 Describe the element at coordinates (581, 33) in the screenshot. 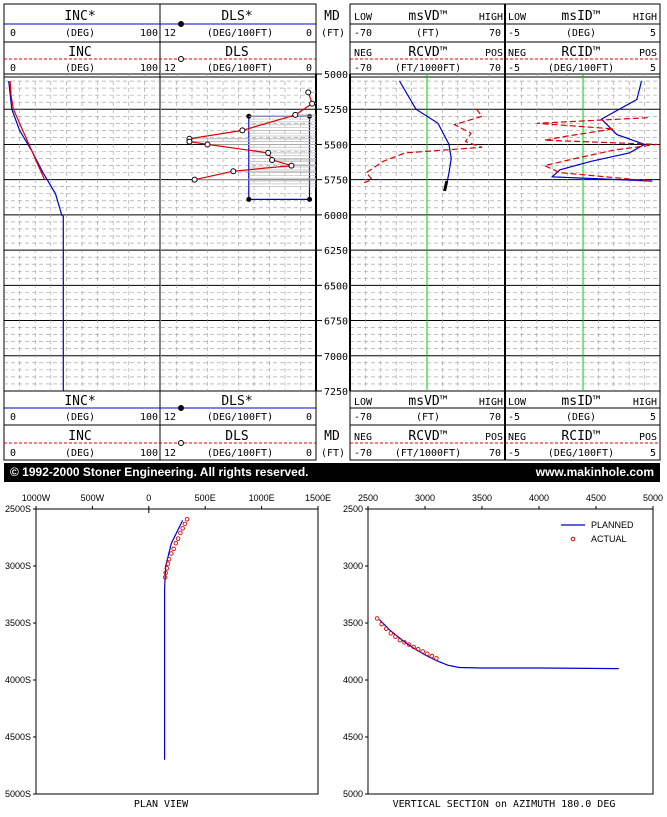

I see `msid-unit: (DEG)` at that location.